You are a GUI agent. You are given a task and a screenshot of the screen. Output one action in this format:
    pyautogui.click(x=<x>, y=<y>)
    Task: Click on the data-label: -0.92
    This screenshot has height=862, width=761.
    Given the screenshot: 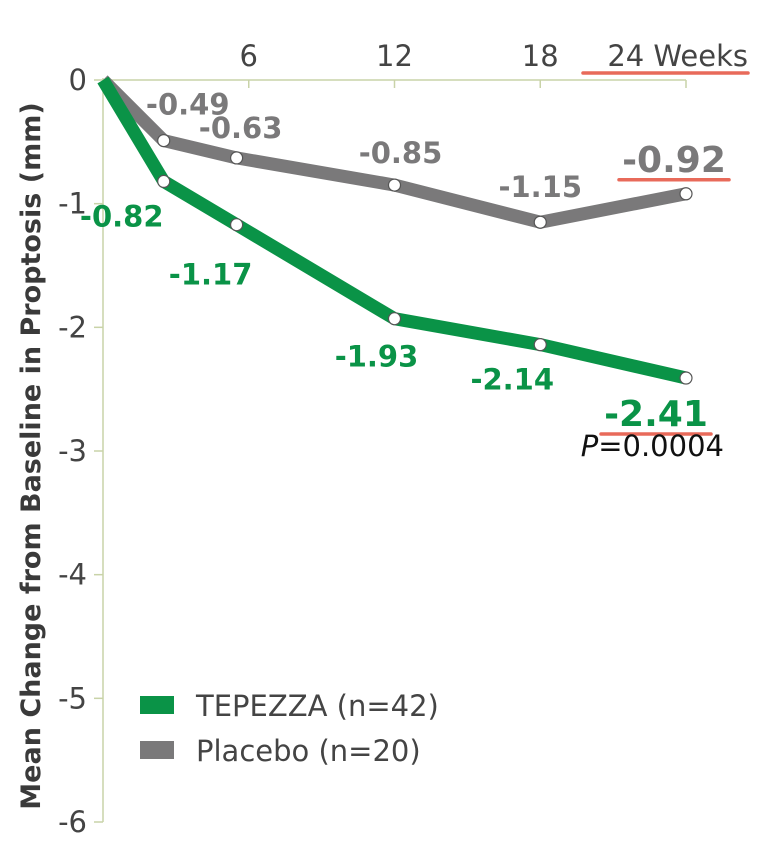 What is the action you would take?
    pyautogui.click(x=674, y=160)
    